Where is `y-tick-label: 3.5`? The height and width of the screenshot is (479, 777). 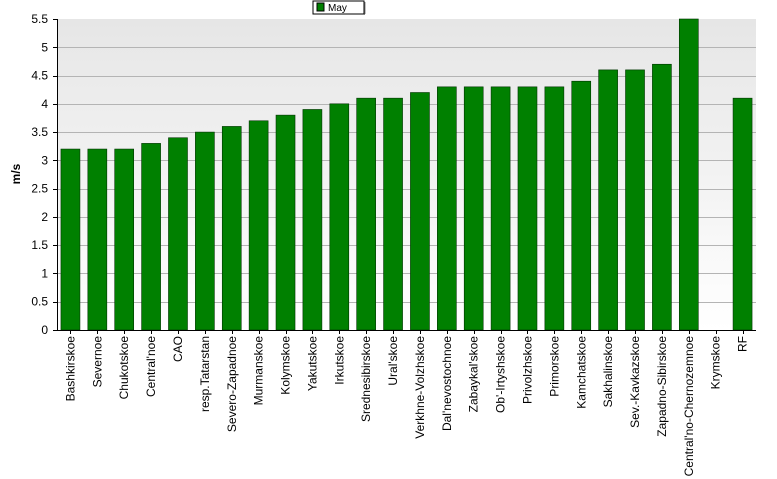 y-tick-label: 3.5 is located at coordinates (39, 132).